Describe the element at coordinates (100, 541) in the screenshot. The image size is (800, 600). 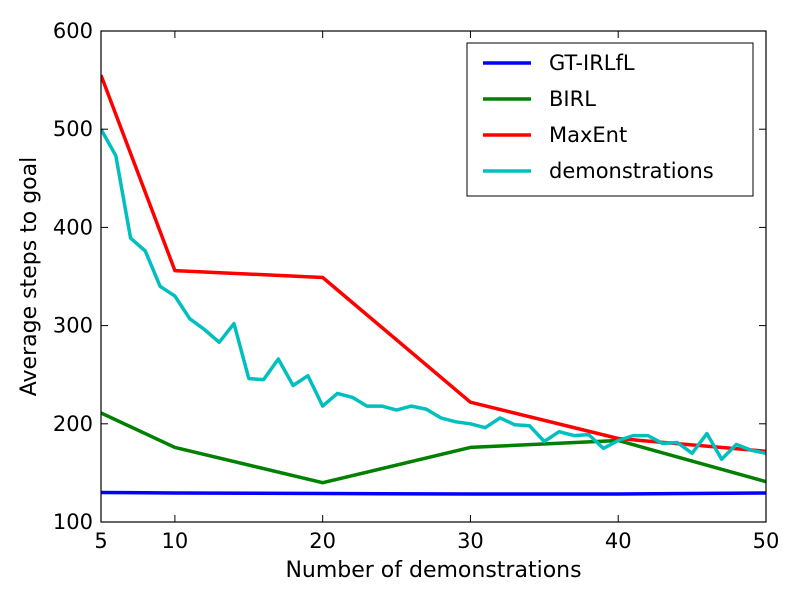
I see `x-tick-label: 5` at that location.